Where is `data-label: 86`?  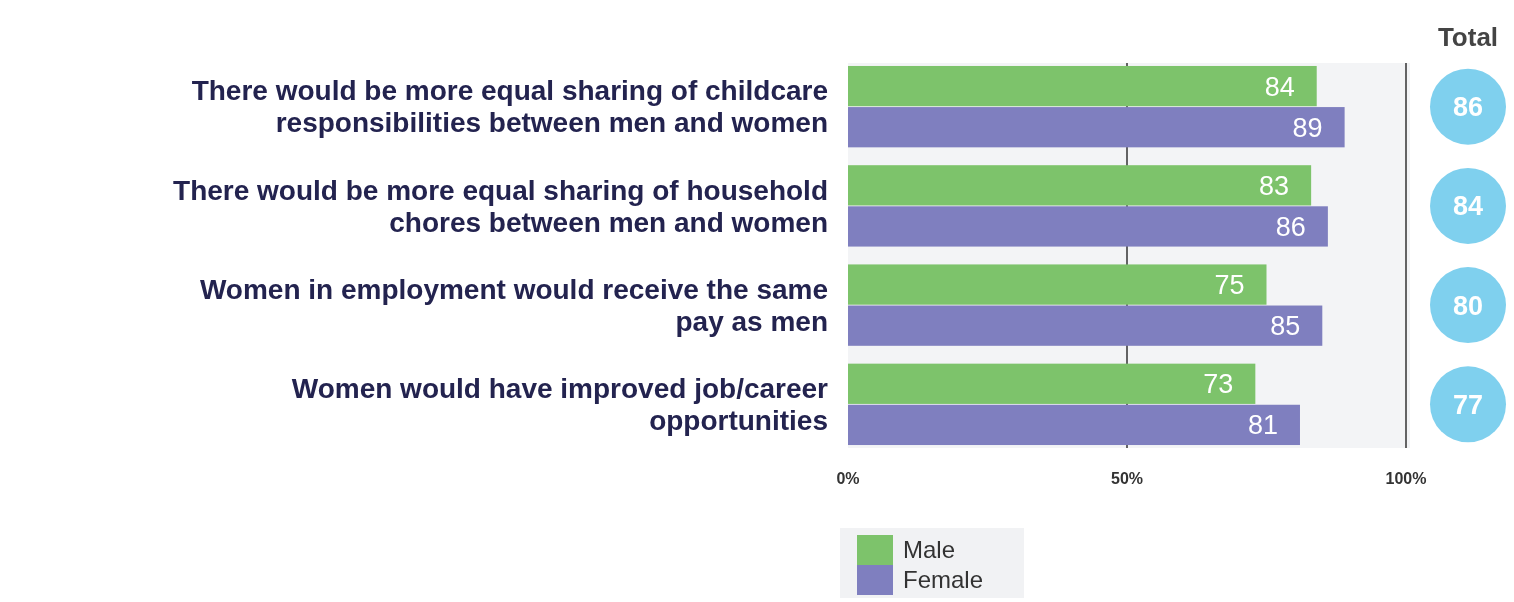
data-label: 86 is located at coordinates (1290, 226).